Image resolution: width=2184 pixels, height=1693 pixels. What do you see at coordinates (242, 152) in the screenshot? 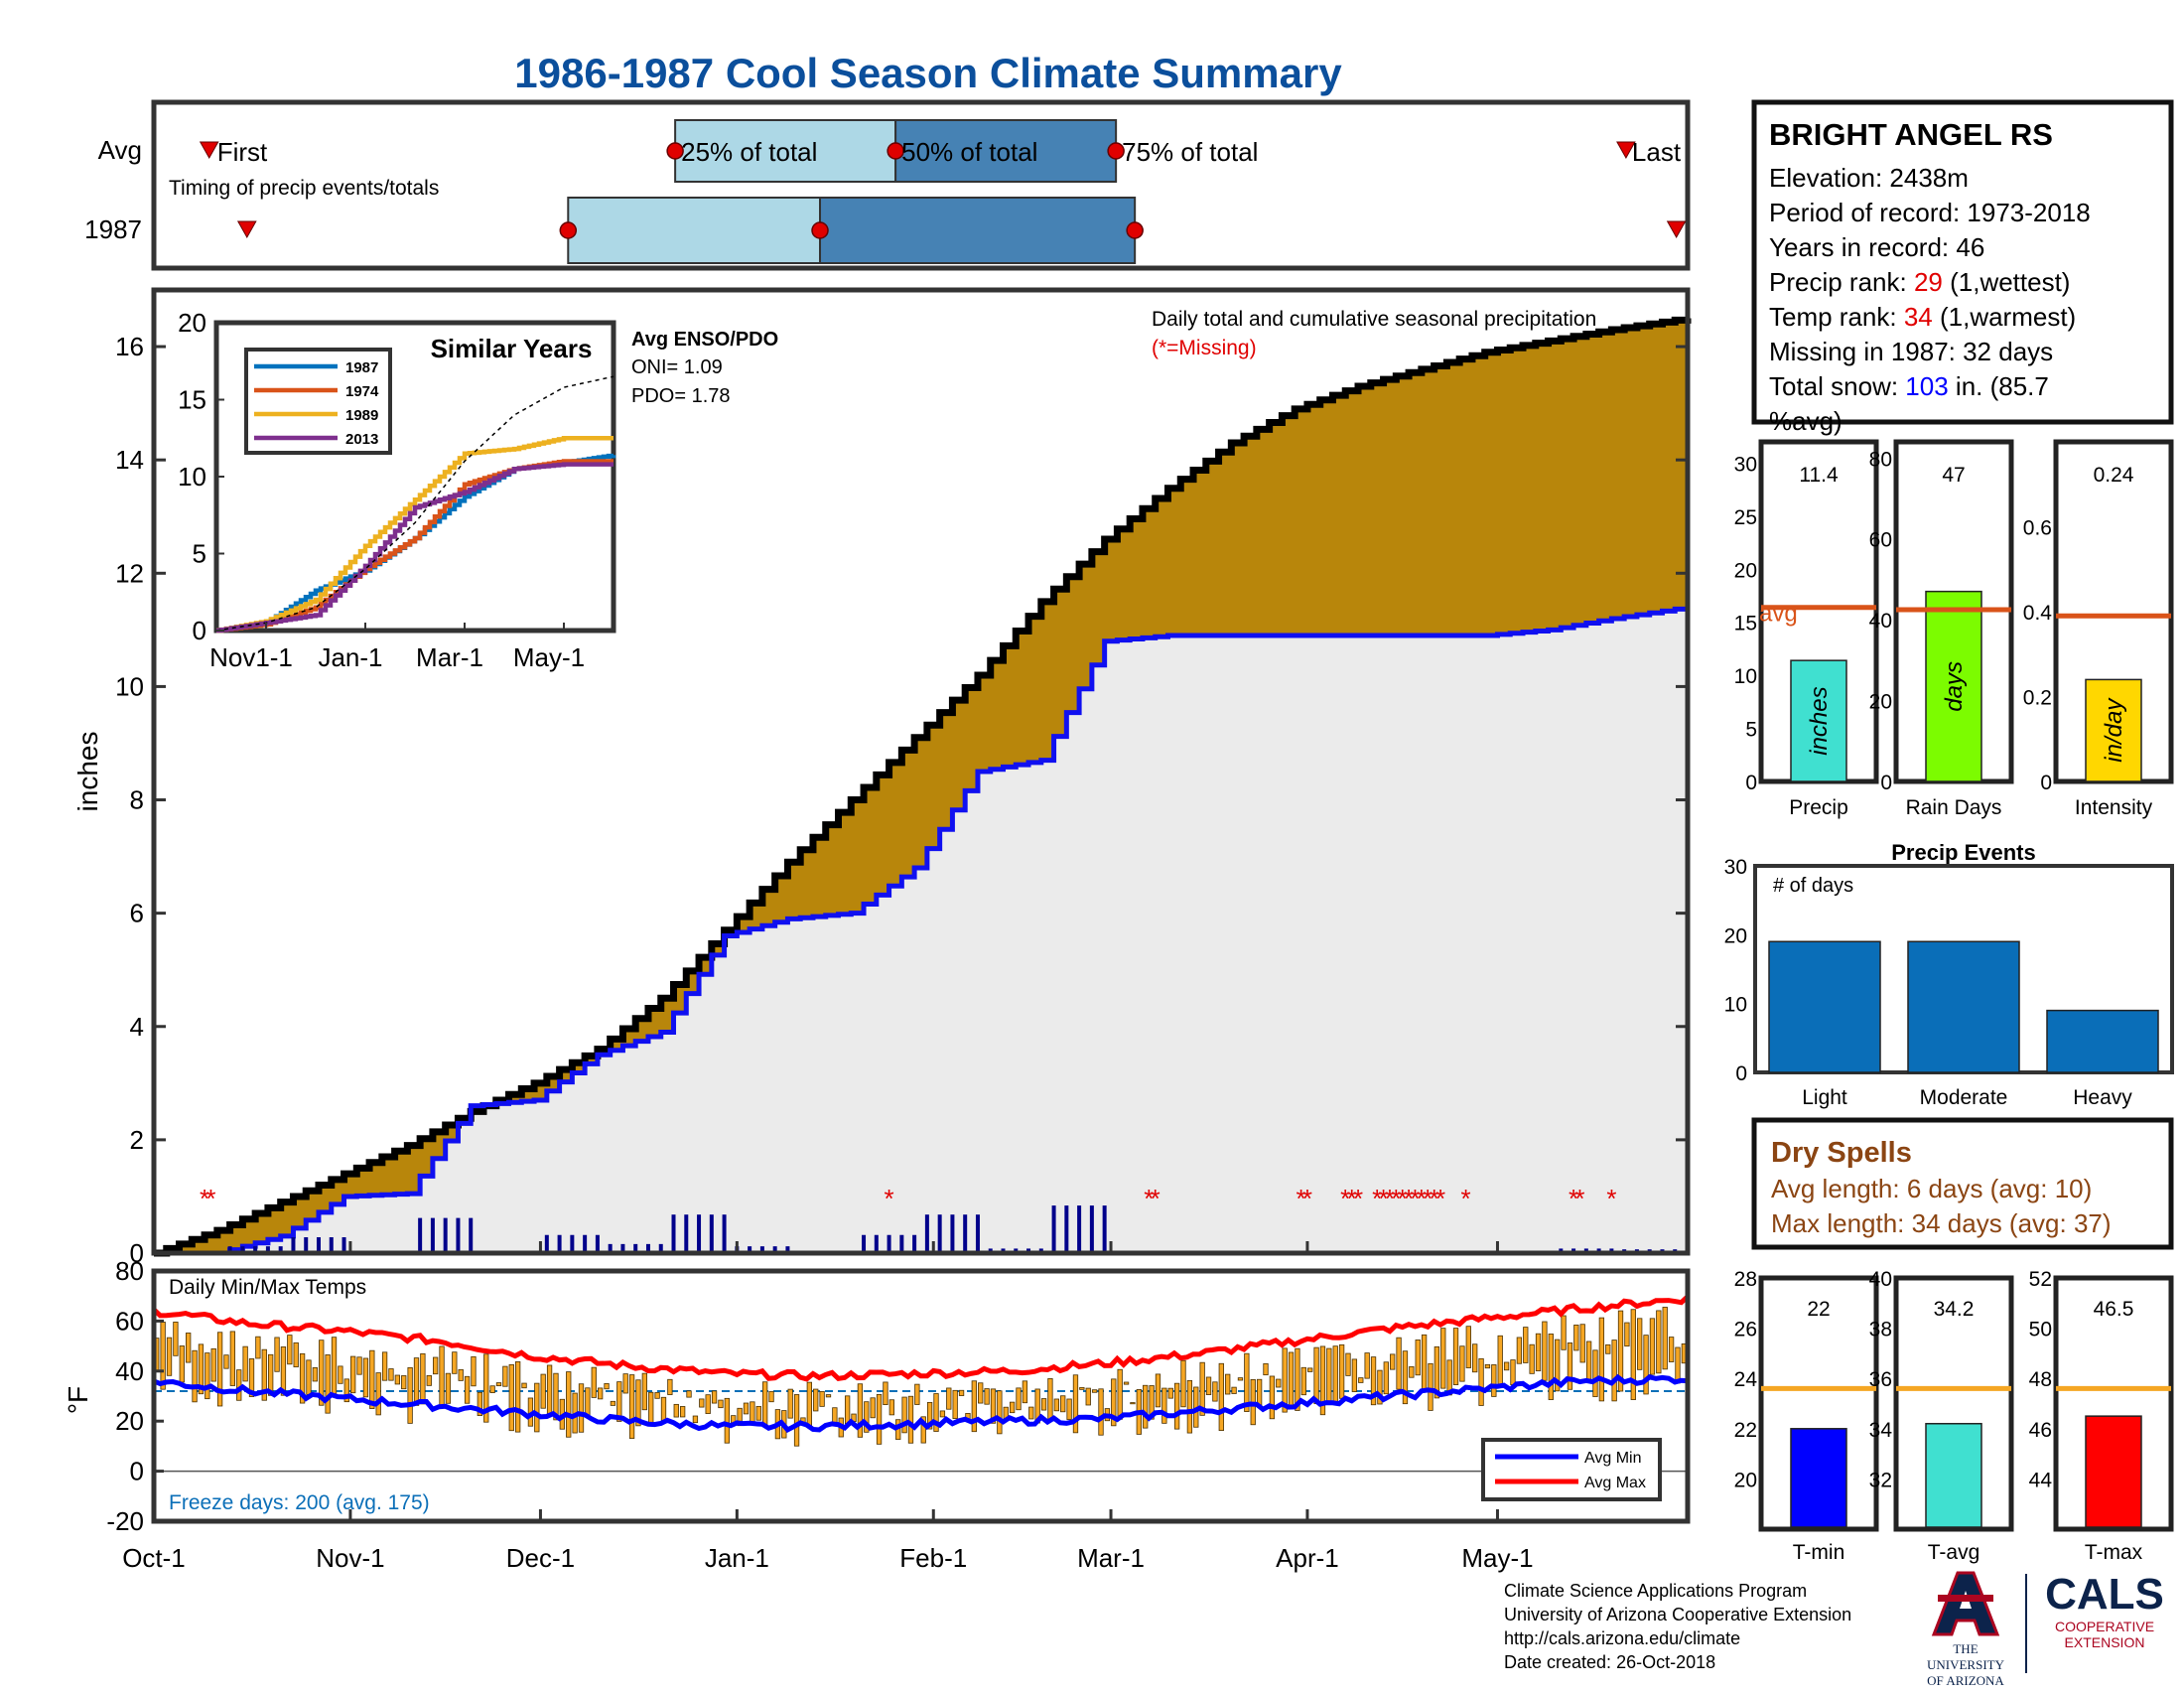
I see `timing-first-label: First` at bounding box center [242, 152].